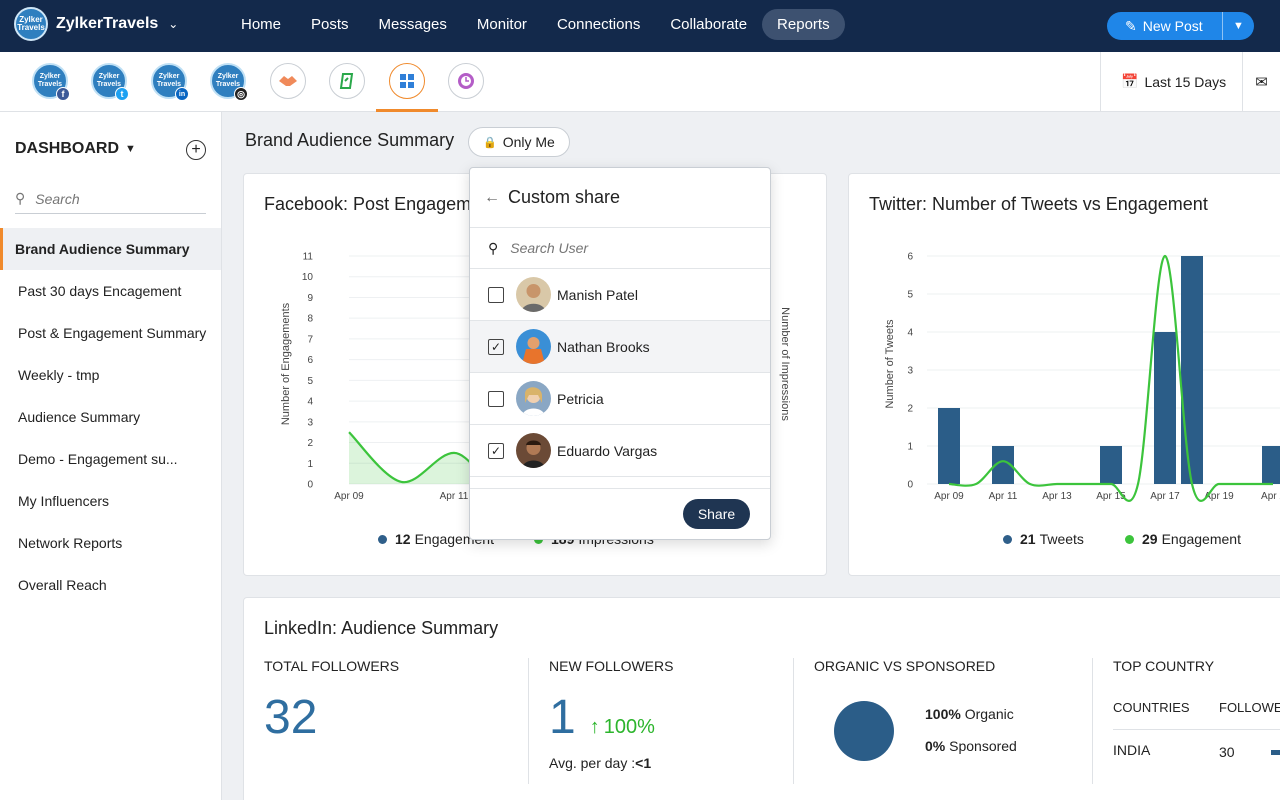 The image size is (1280, 800). I want to click on sidebar-item-audience-summary: Audience Summary, so click(79, 417).